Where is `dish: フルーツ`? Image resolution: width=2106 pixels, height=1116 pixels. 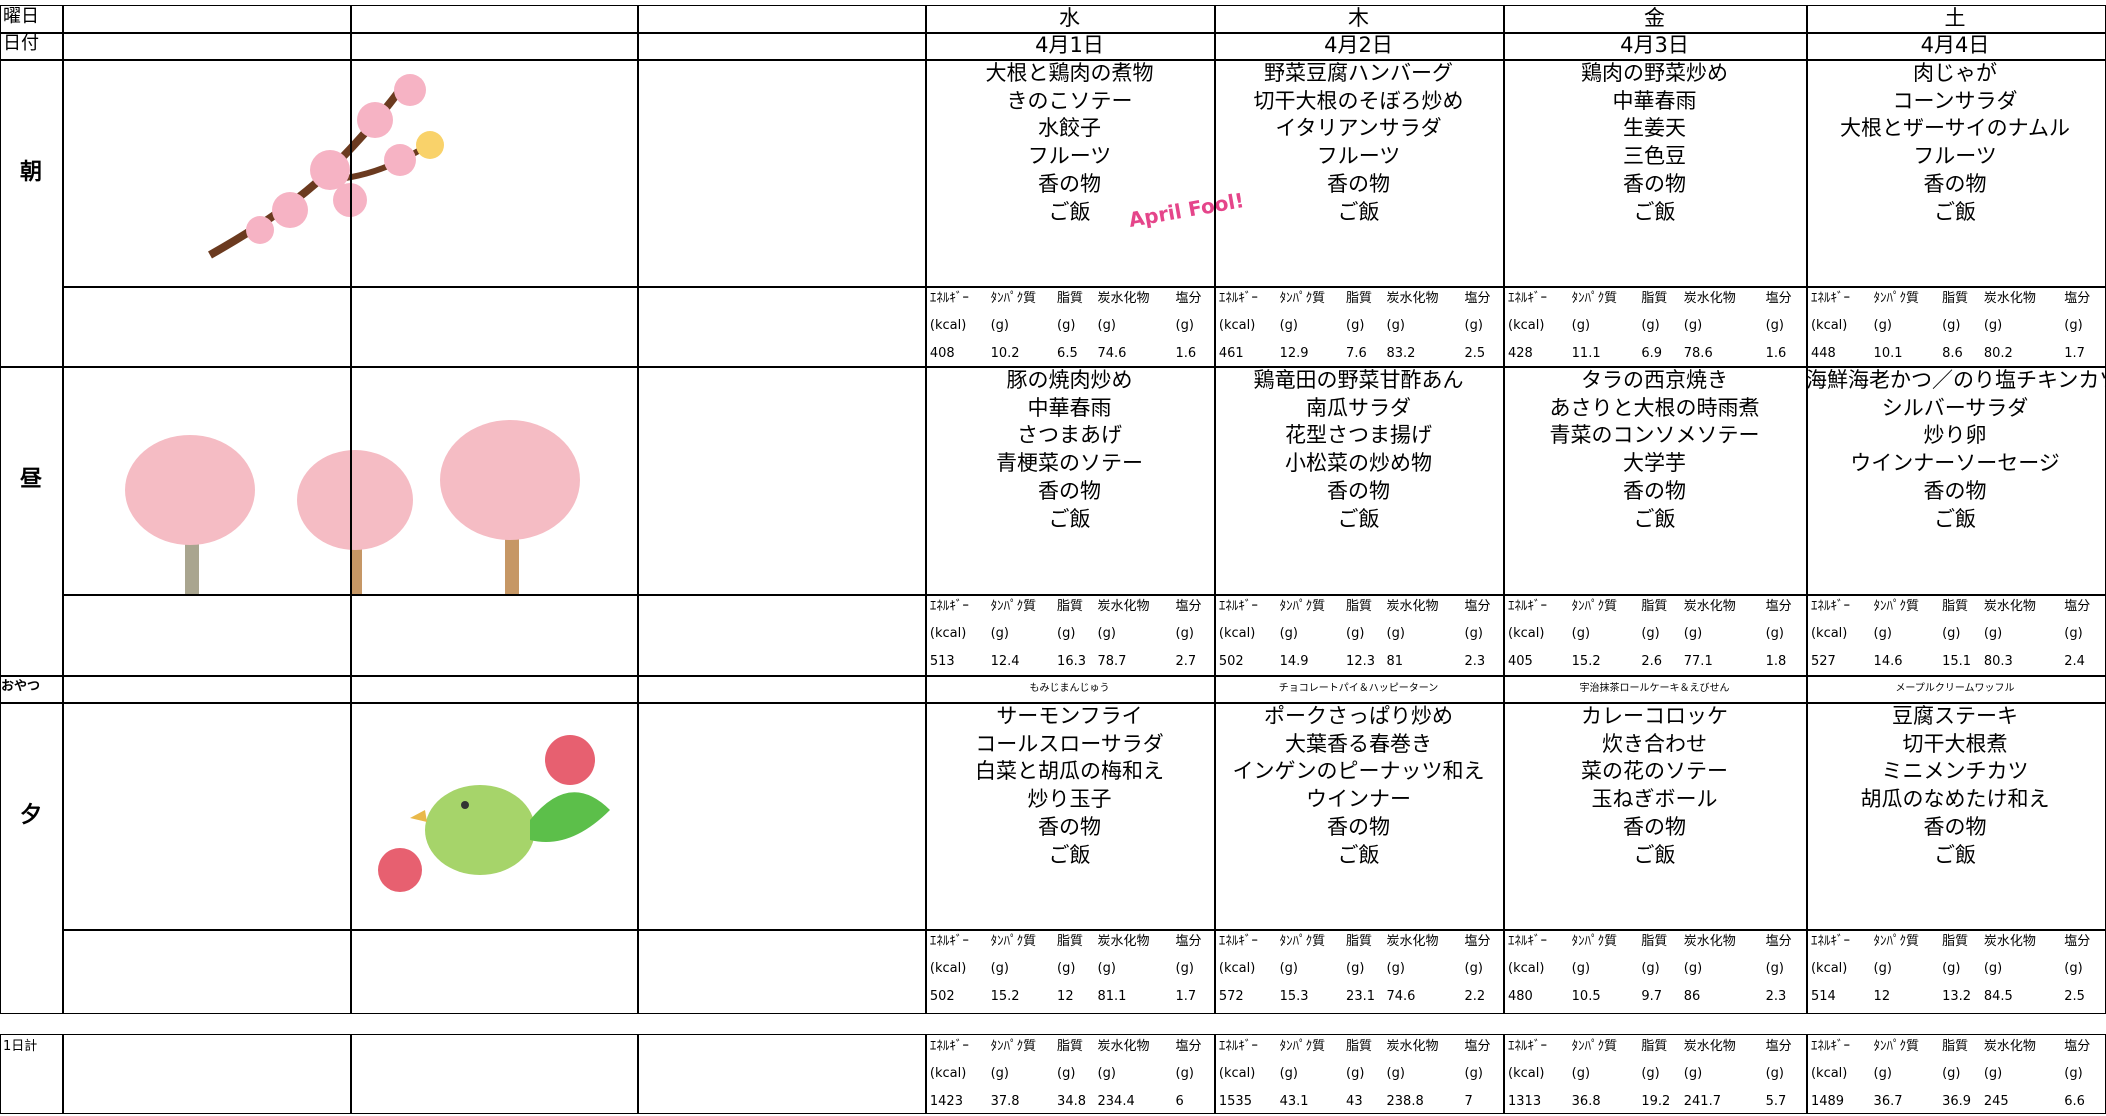
dish: フルーツ is located at coordinates (1358, 156).